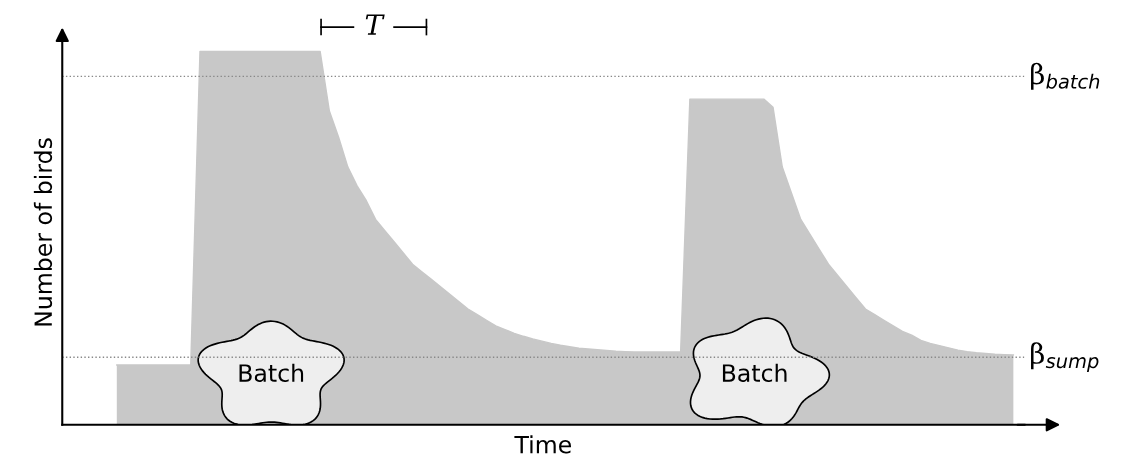  Describe the element at coordinates (1065, 76) in the screenshot. I see `ref-line-label: β$_{batch}$` at that location.